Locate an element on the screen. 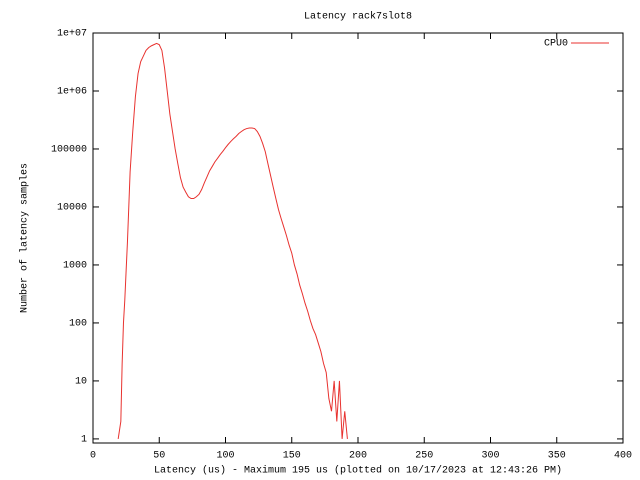  y-tick-label: 1e+06 is located at coordinates (72, 92).